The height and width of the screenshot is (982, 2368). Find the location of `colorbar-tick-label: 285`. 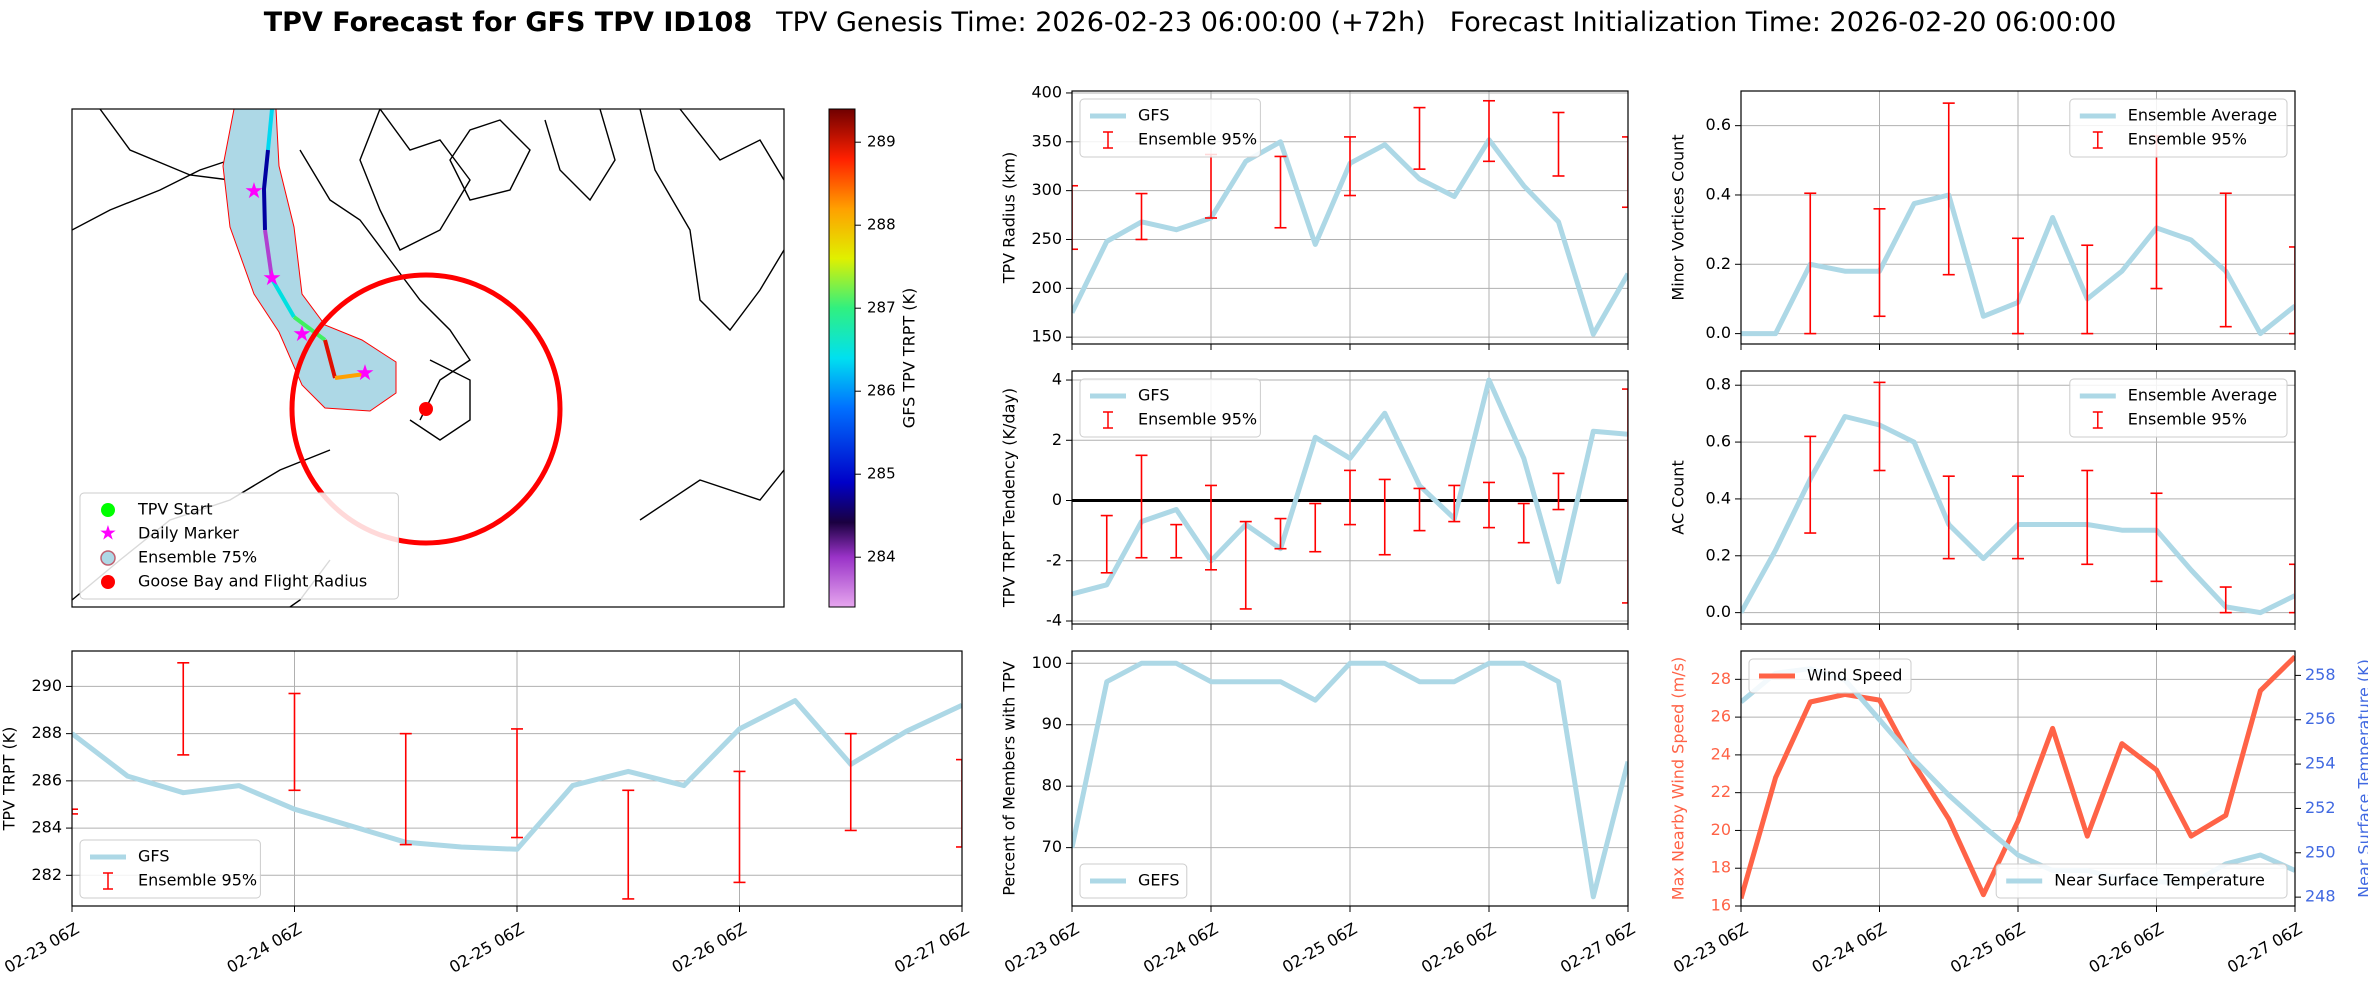

colorbar-tick-label: 285 is located at coordinates (881, 474).